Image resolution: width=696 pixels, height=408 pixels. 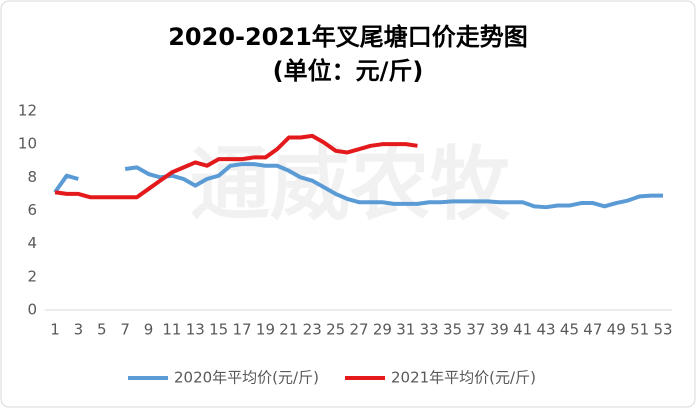 I want to click on x-tick-label: 45, so click(x=569, y=330).